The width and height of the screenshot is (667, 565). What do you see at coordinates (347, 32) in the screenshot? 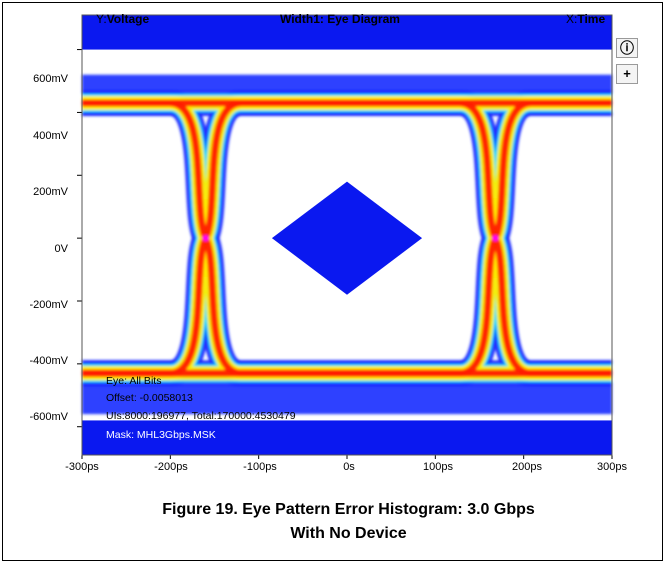
I see `mask-top-band` at bounding box center [347, 32].